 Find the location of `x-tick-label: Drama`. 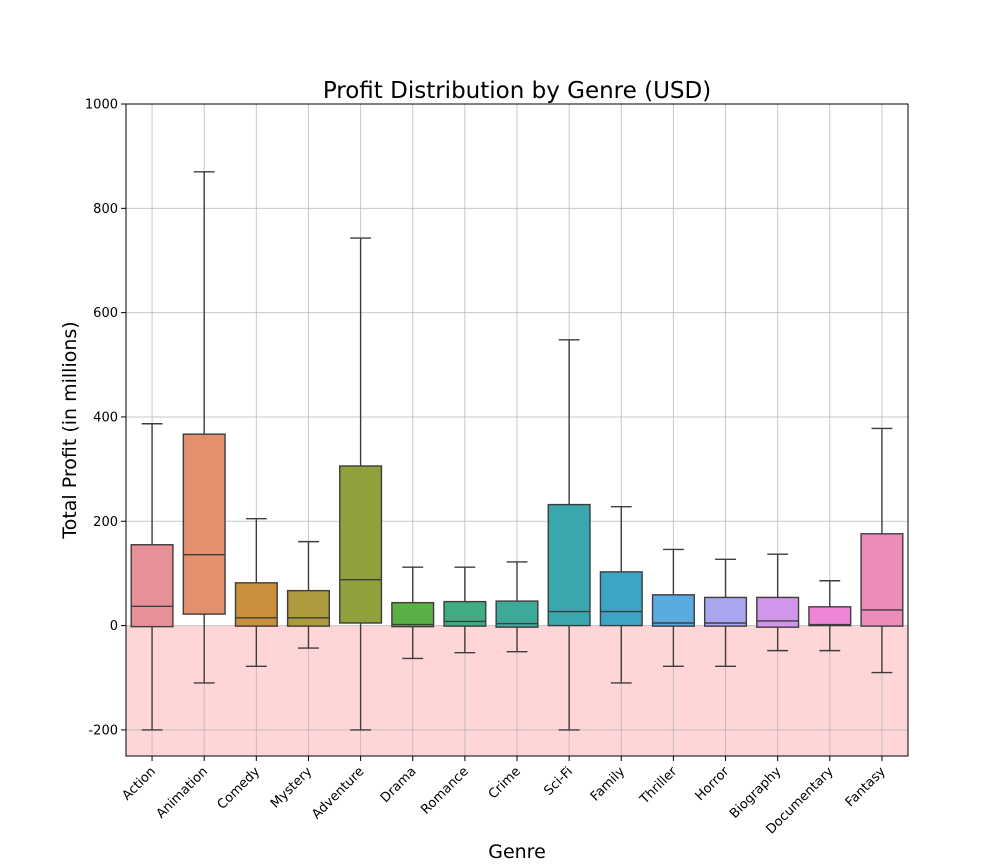

x-tick-label: Drama is located at coordinates (399, 785).